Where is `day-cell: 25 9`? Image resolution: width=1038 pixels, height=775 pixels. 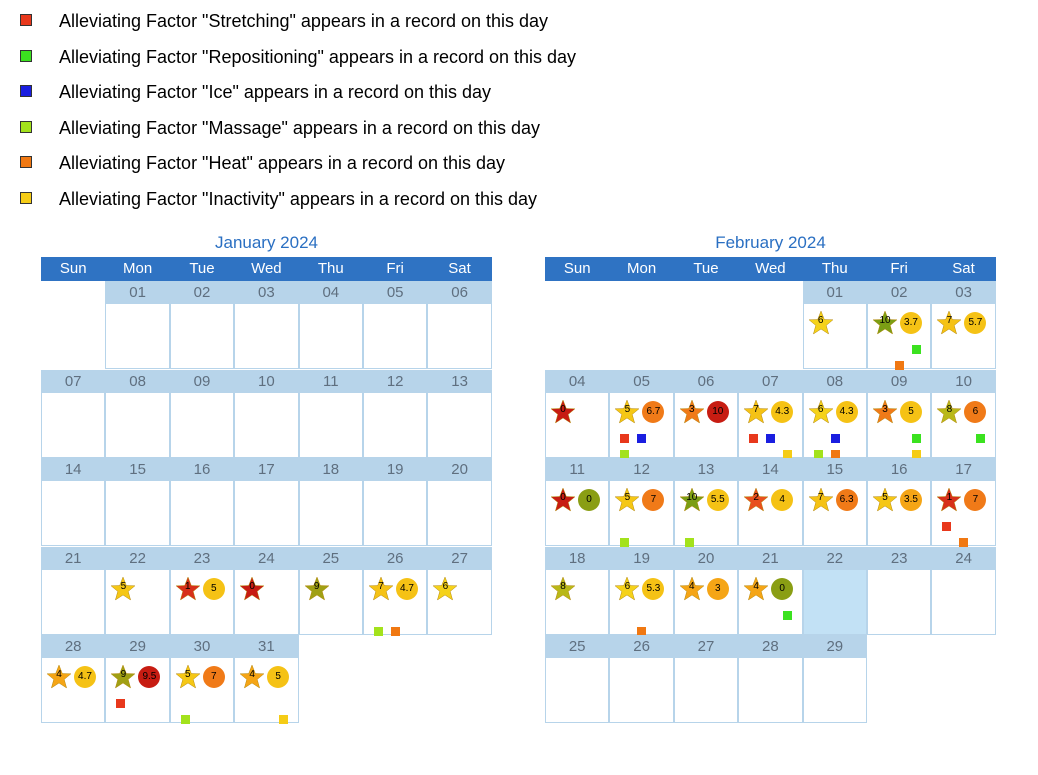
day-cell: 25 9 is located at coordinates (330, 590).